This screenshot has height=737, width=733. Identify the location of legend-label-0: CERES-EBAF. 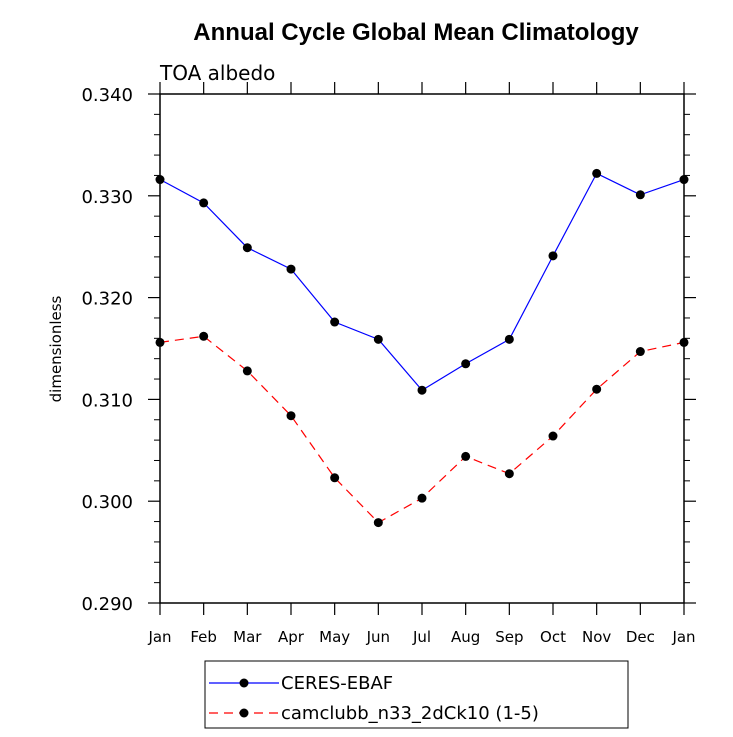
(337, 683).